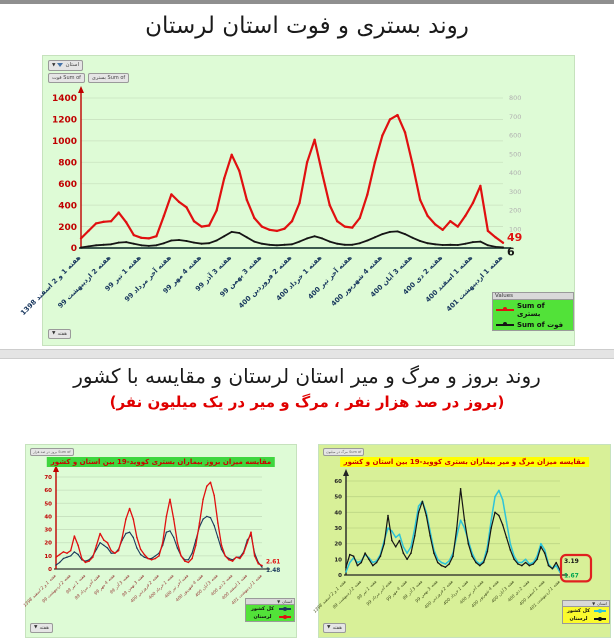 The height and width of the screenshot is (640, 614). Describe the element at coordinates (571, 561) in the screenshot. I see `svg-text: 3.19` at that location.